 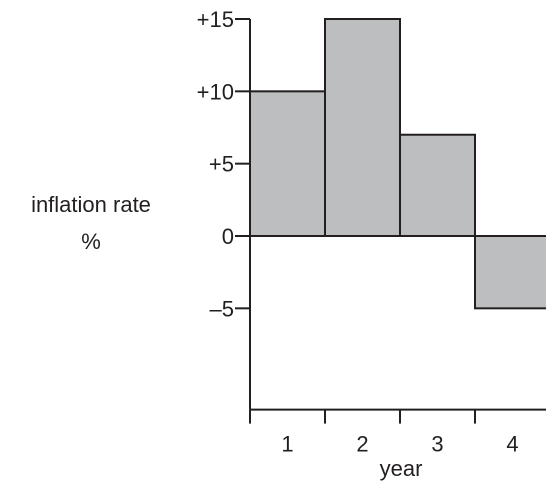 What do you see at coordinates (287, 444) in the screenshot?
I see `x-tick-label: 1` at bounding box center [287, 444].